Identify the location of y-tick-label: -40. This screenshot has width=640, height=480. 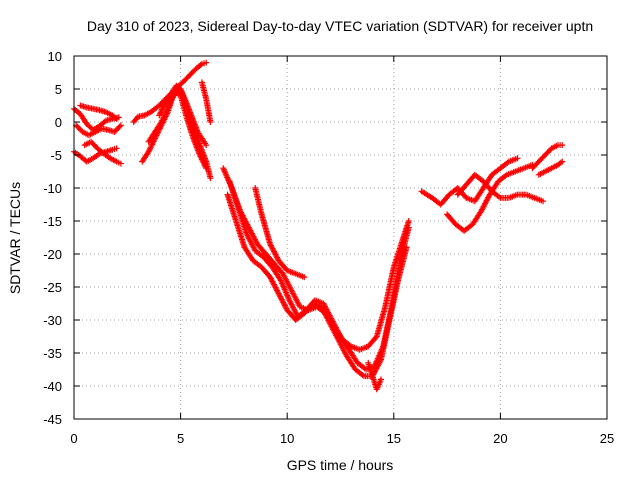
(52, 386).